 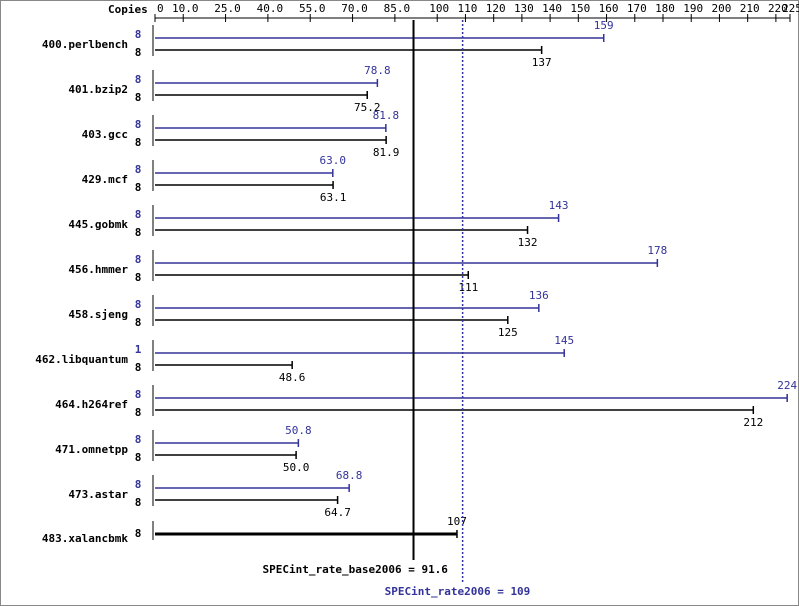 I want to click on x-tick-label: 180, so click(x=665, y=8).